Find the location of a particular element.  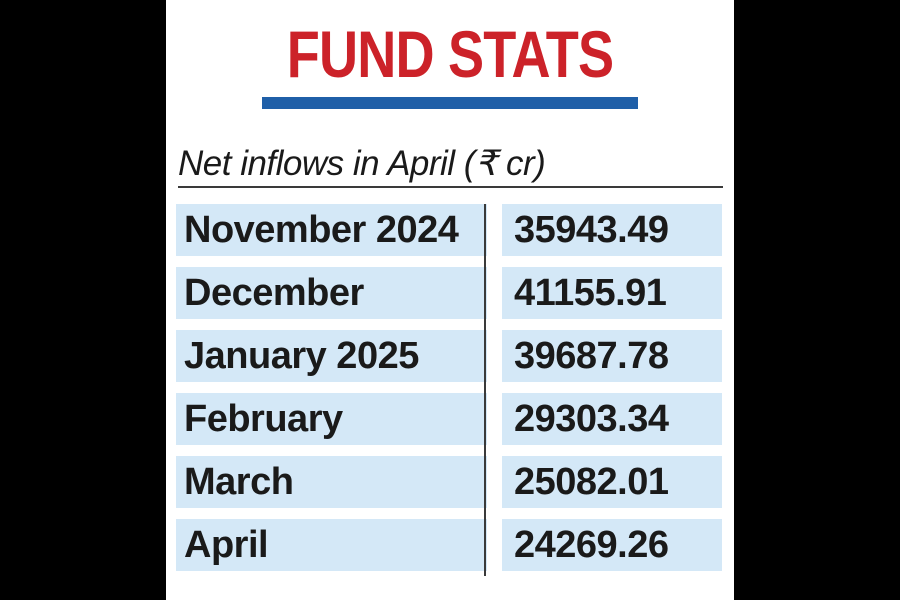

row-label: February is located at coordinates (331, 419).